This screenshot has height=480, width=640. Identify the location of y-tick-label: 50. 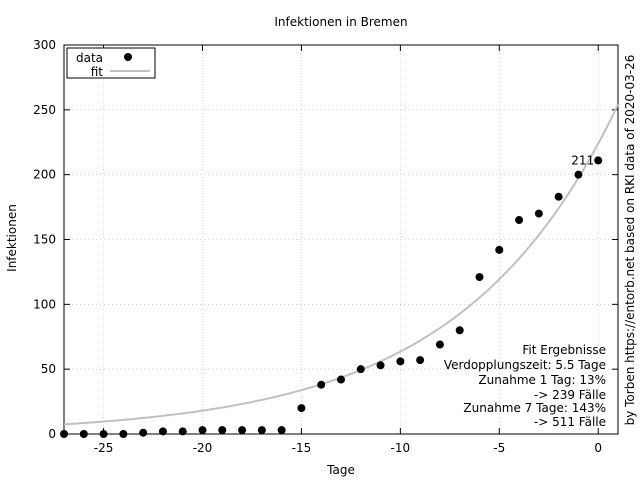
(48, 369).